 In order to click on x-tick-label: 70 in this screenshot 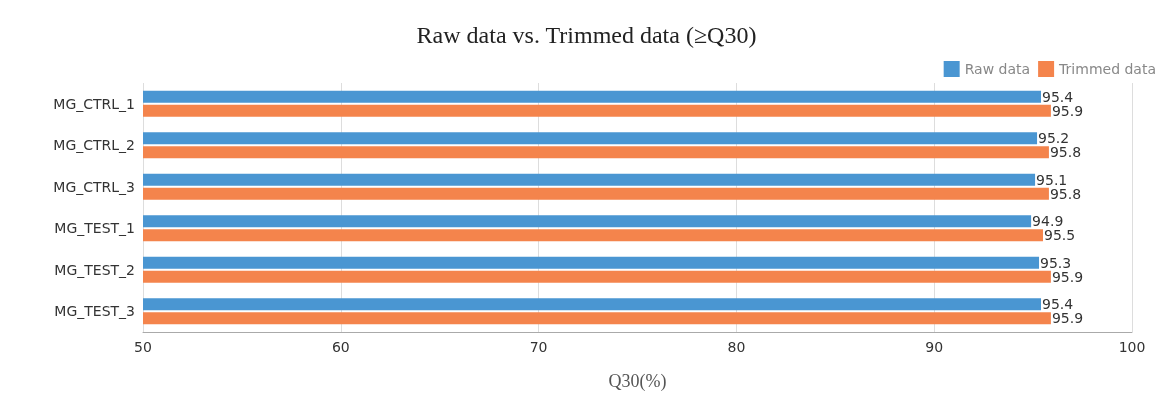, I will do `click(538, 347)`.